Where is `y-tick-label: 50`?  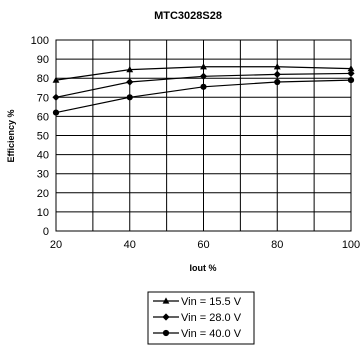
y-tick-label: 50 is located at coordinates (43, 137).